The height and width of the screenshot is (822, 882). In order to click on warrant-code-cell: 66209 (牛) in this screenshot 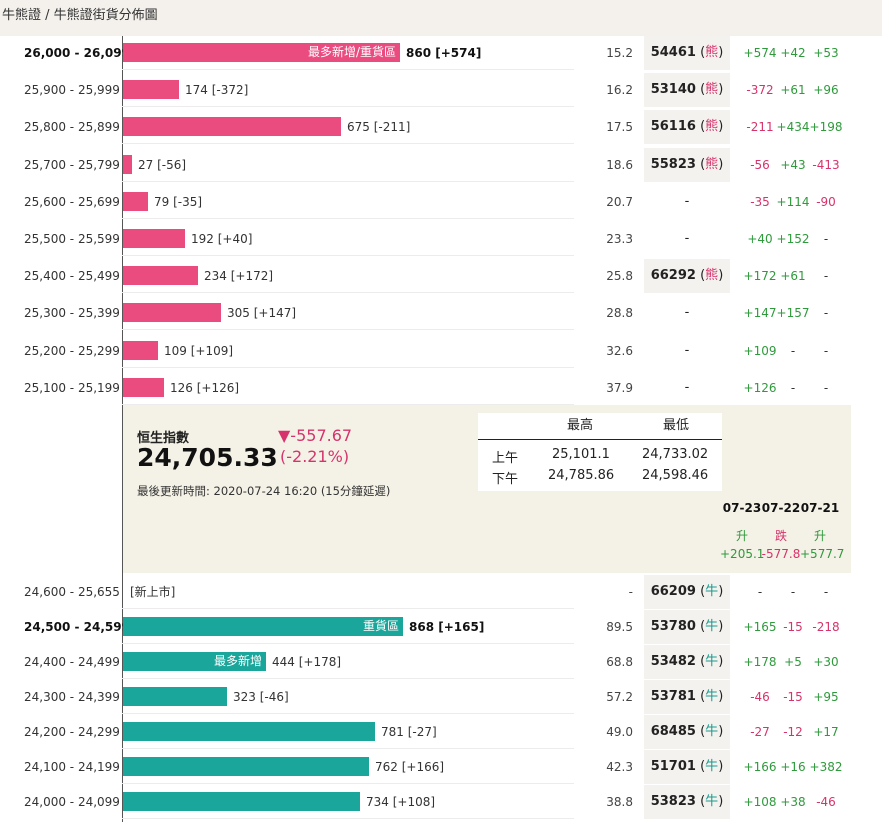, I will do `click(687, 592)`.